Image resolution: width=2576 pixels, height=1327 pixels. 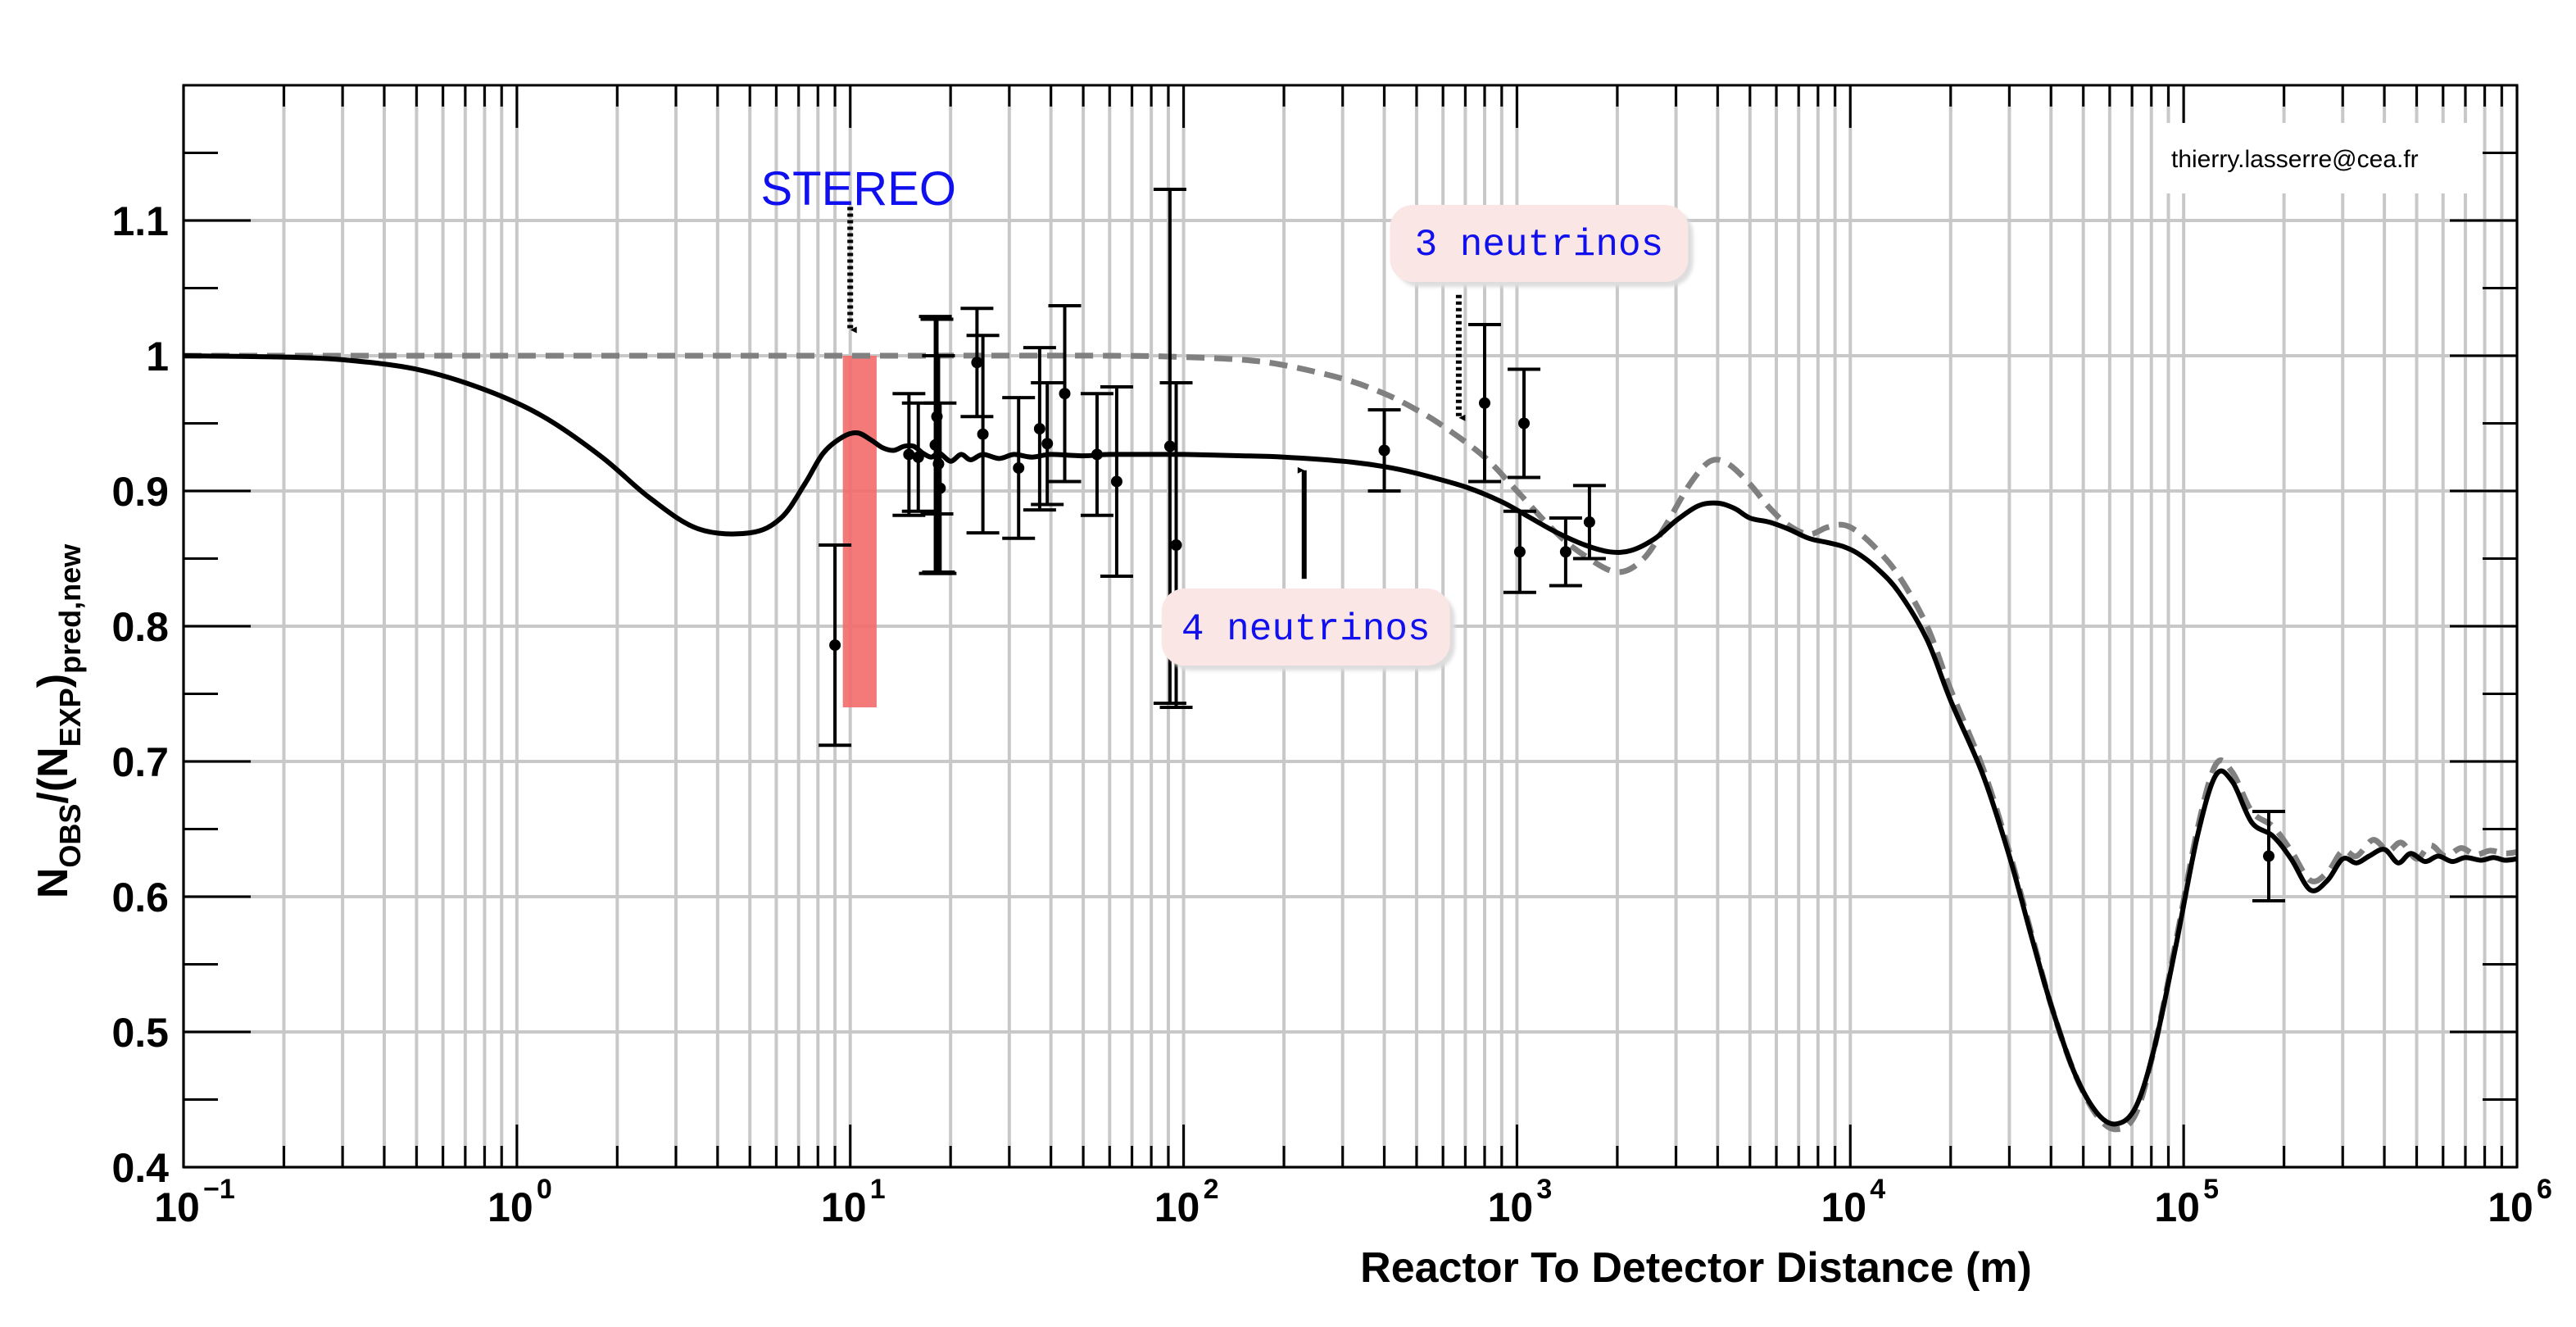 I want to click on x-tick-exponent: 1, so click(x=878, y=1189).